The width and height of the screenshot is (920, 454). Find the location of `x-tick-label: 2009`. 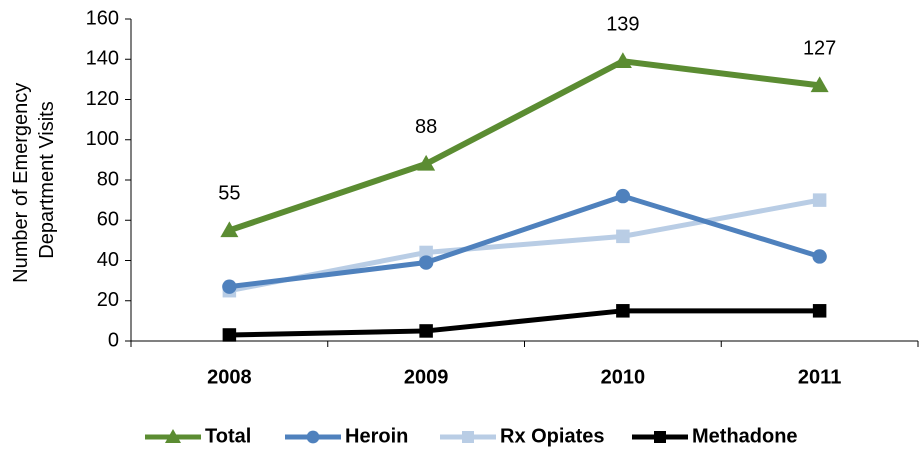

x-tick-label: 2009 is located at coordinates (426, 377).